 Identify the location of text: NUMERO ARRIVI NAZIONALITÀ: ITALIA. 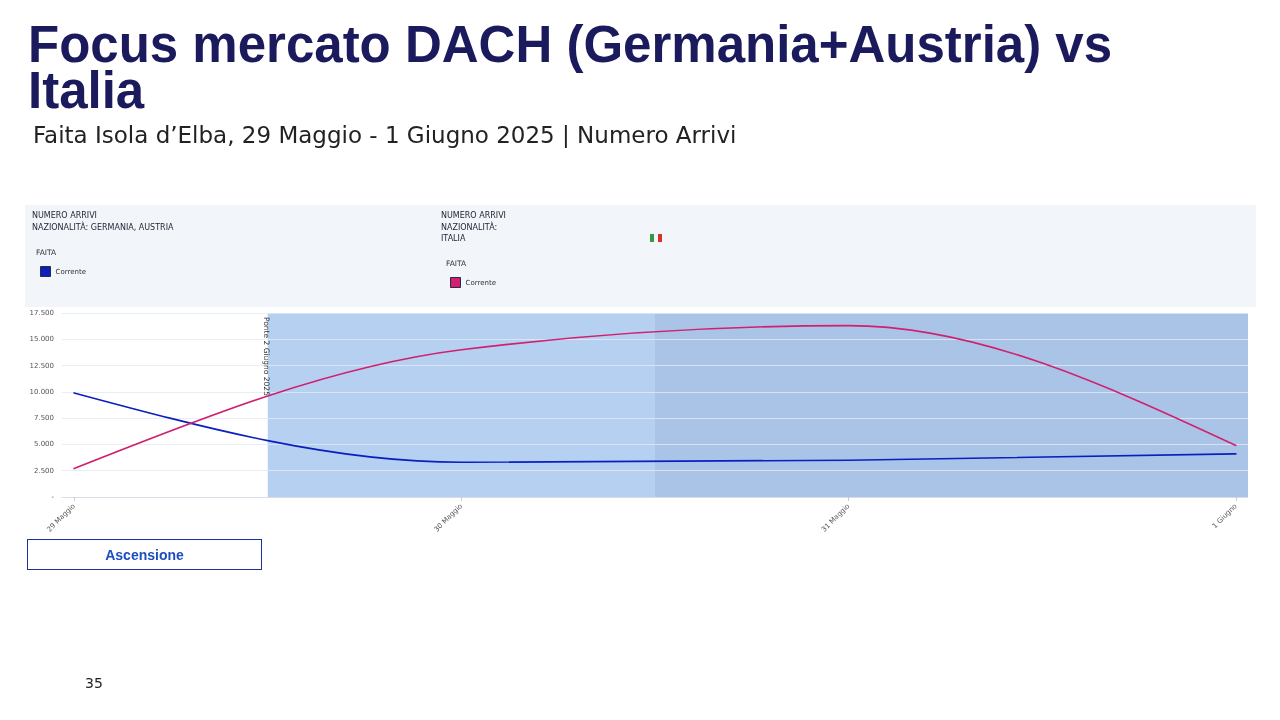
(473, 227).